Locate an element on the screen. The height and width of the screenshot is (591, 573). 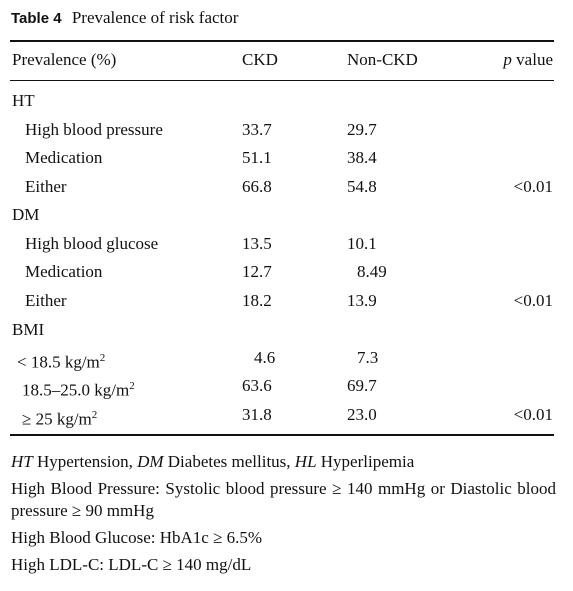
row-label-main: < 18.5 kg/m is located at coordinates (58, 362).